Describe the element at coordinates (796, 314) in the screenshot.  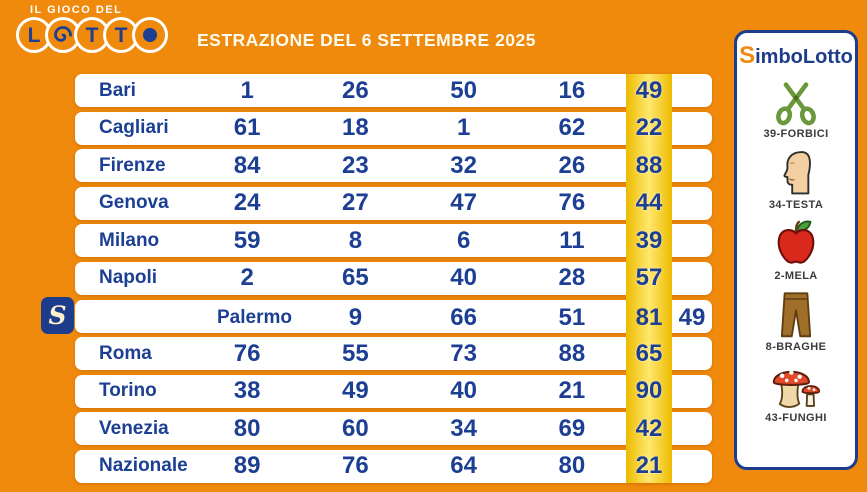
I see `pants-icon` at that location.